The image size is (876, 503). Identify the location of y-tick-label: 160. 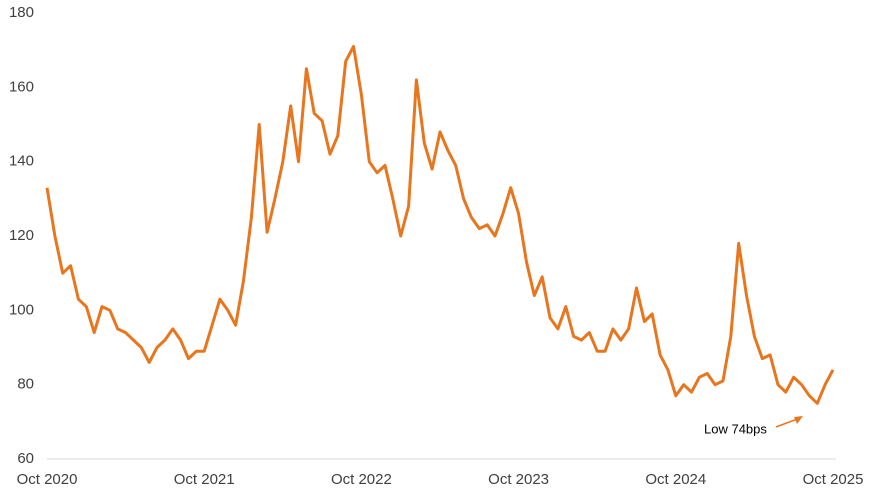
(21, 86).